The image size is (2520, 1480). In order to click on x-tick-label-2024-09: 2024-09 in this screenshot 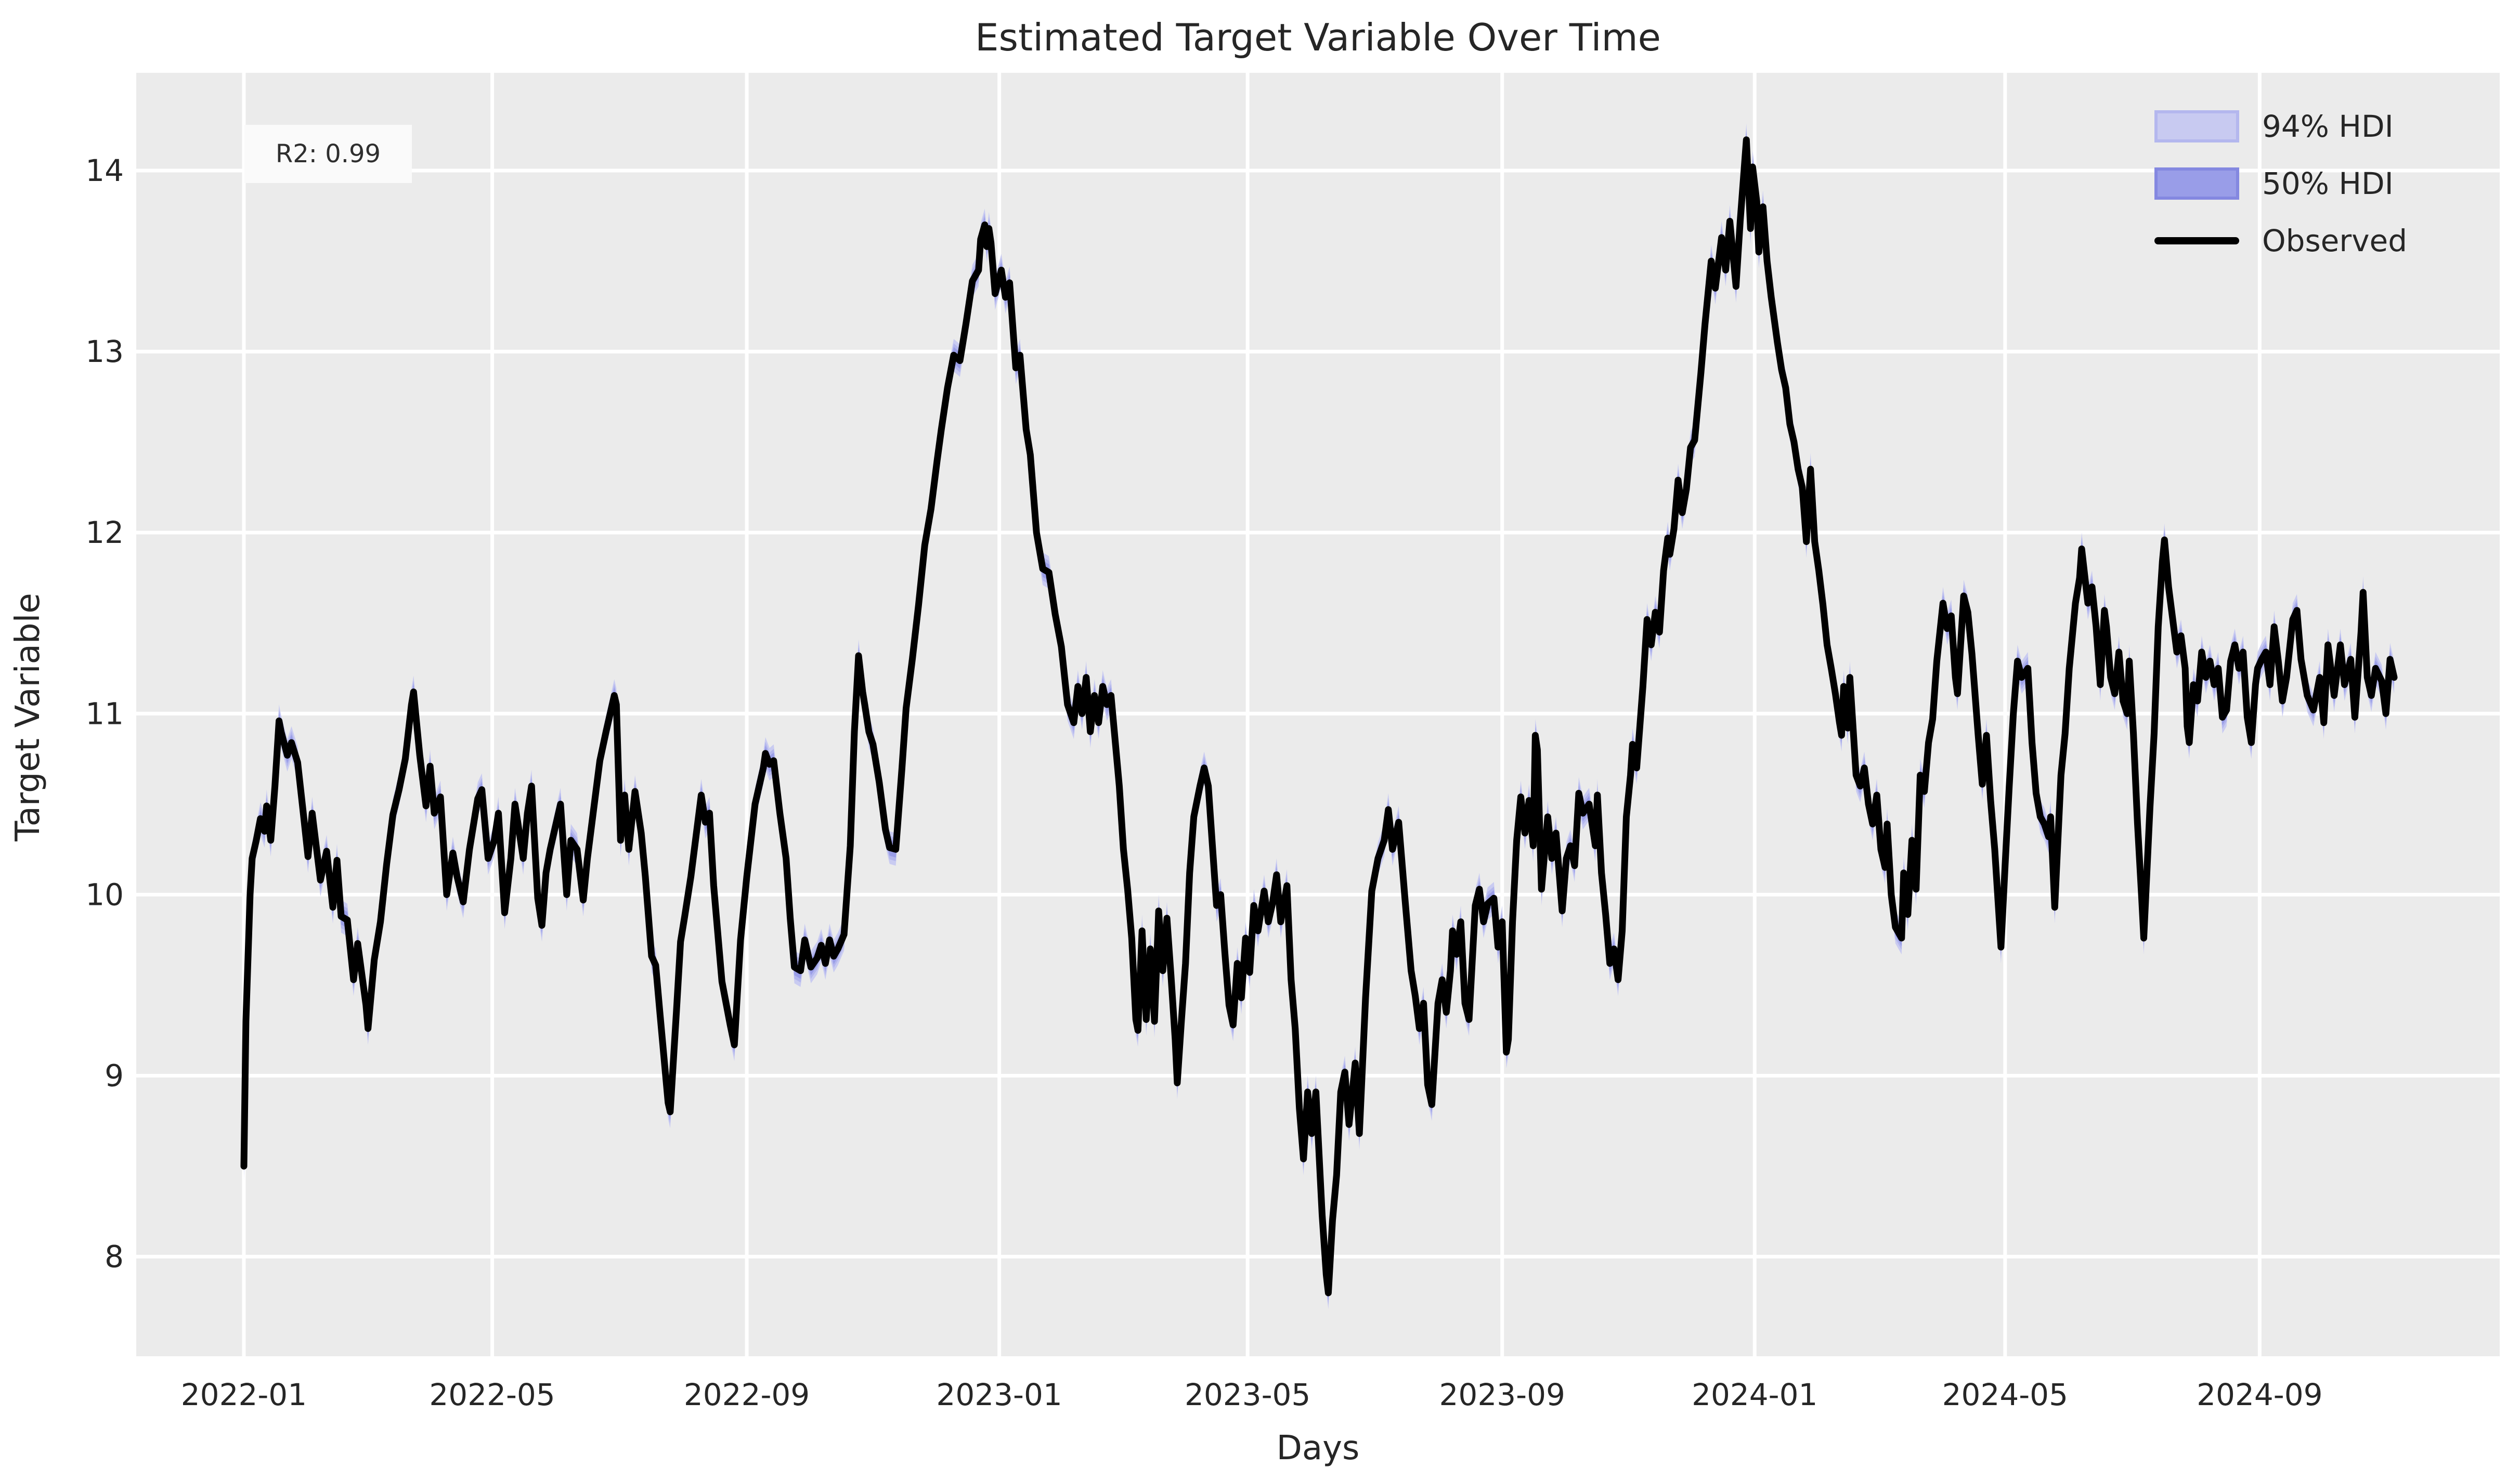, I will do `click(2259, 1394)`.